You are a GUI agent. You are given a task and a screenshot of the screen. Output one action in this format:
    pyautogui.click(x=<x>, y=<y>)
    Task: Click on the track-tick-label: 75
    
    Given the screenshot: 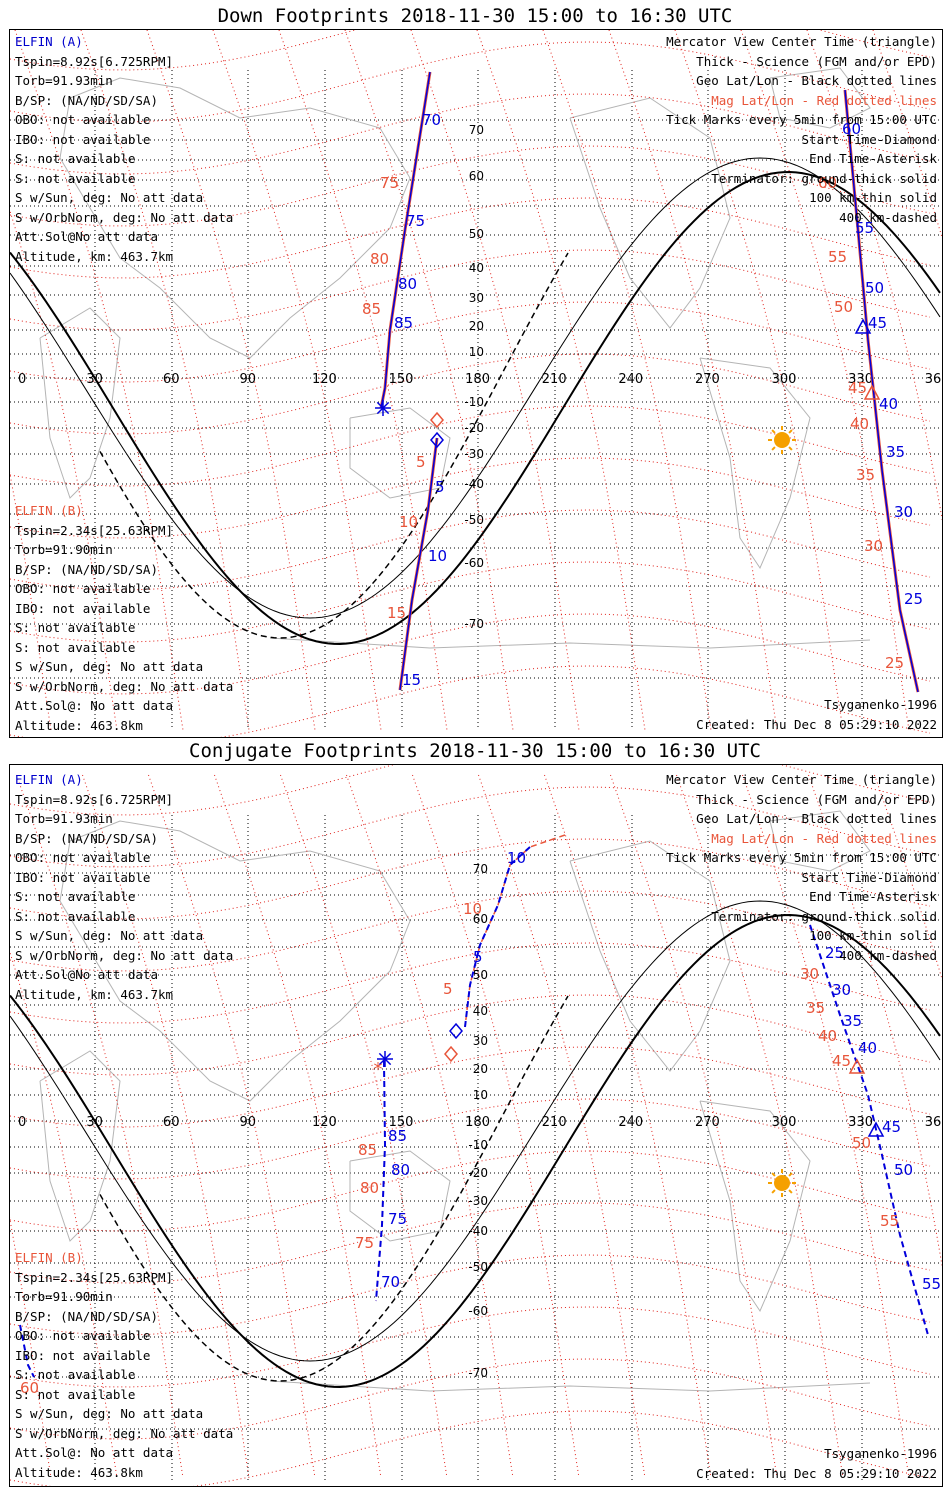 What is the action you would take?
    pyautogui.click(x=415, y=221)
    